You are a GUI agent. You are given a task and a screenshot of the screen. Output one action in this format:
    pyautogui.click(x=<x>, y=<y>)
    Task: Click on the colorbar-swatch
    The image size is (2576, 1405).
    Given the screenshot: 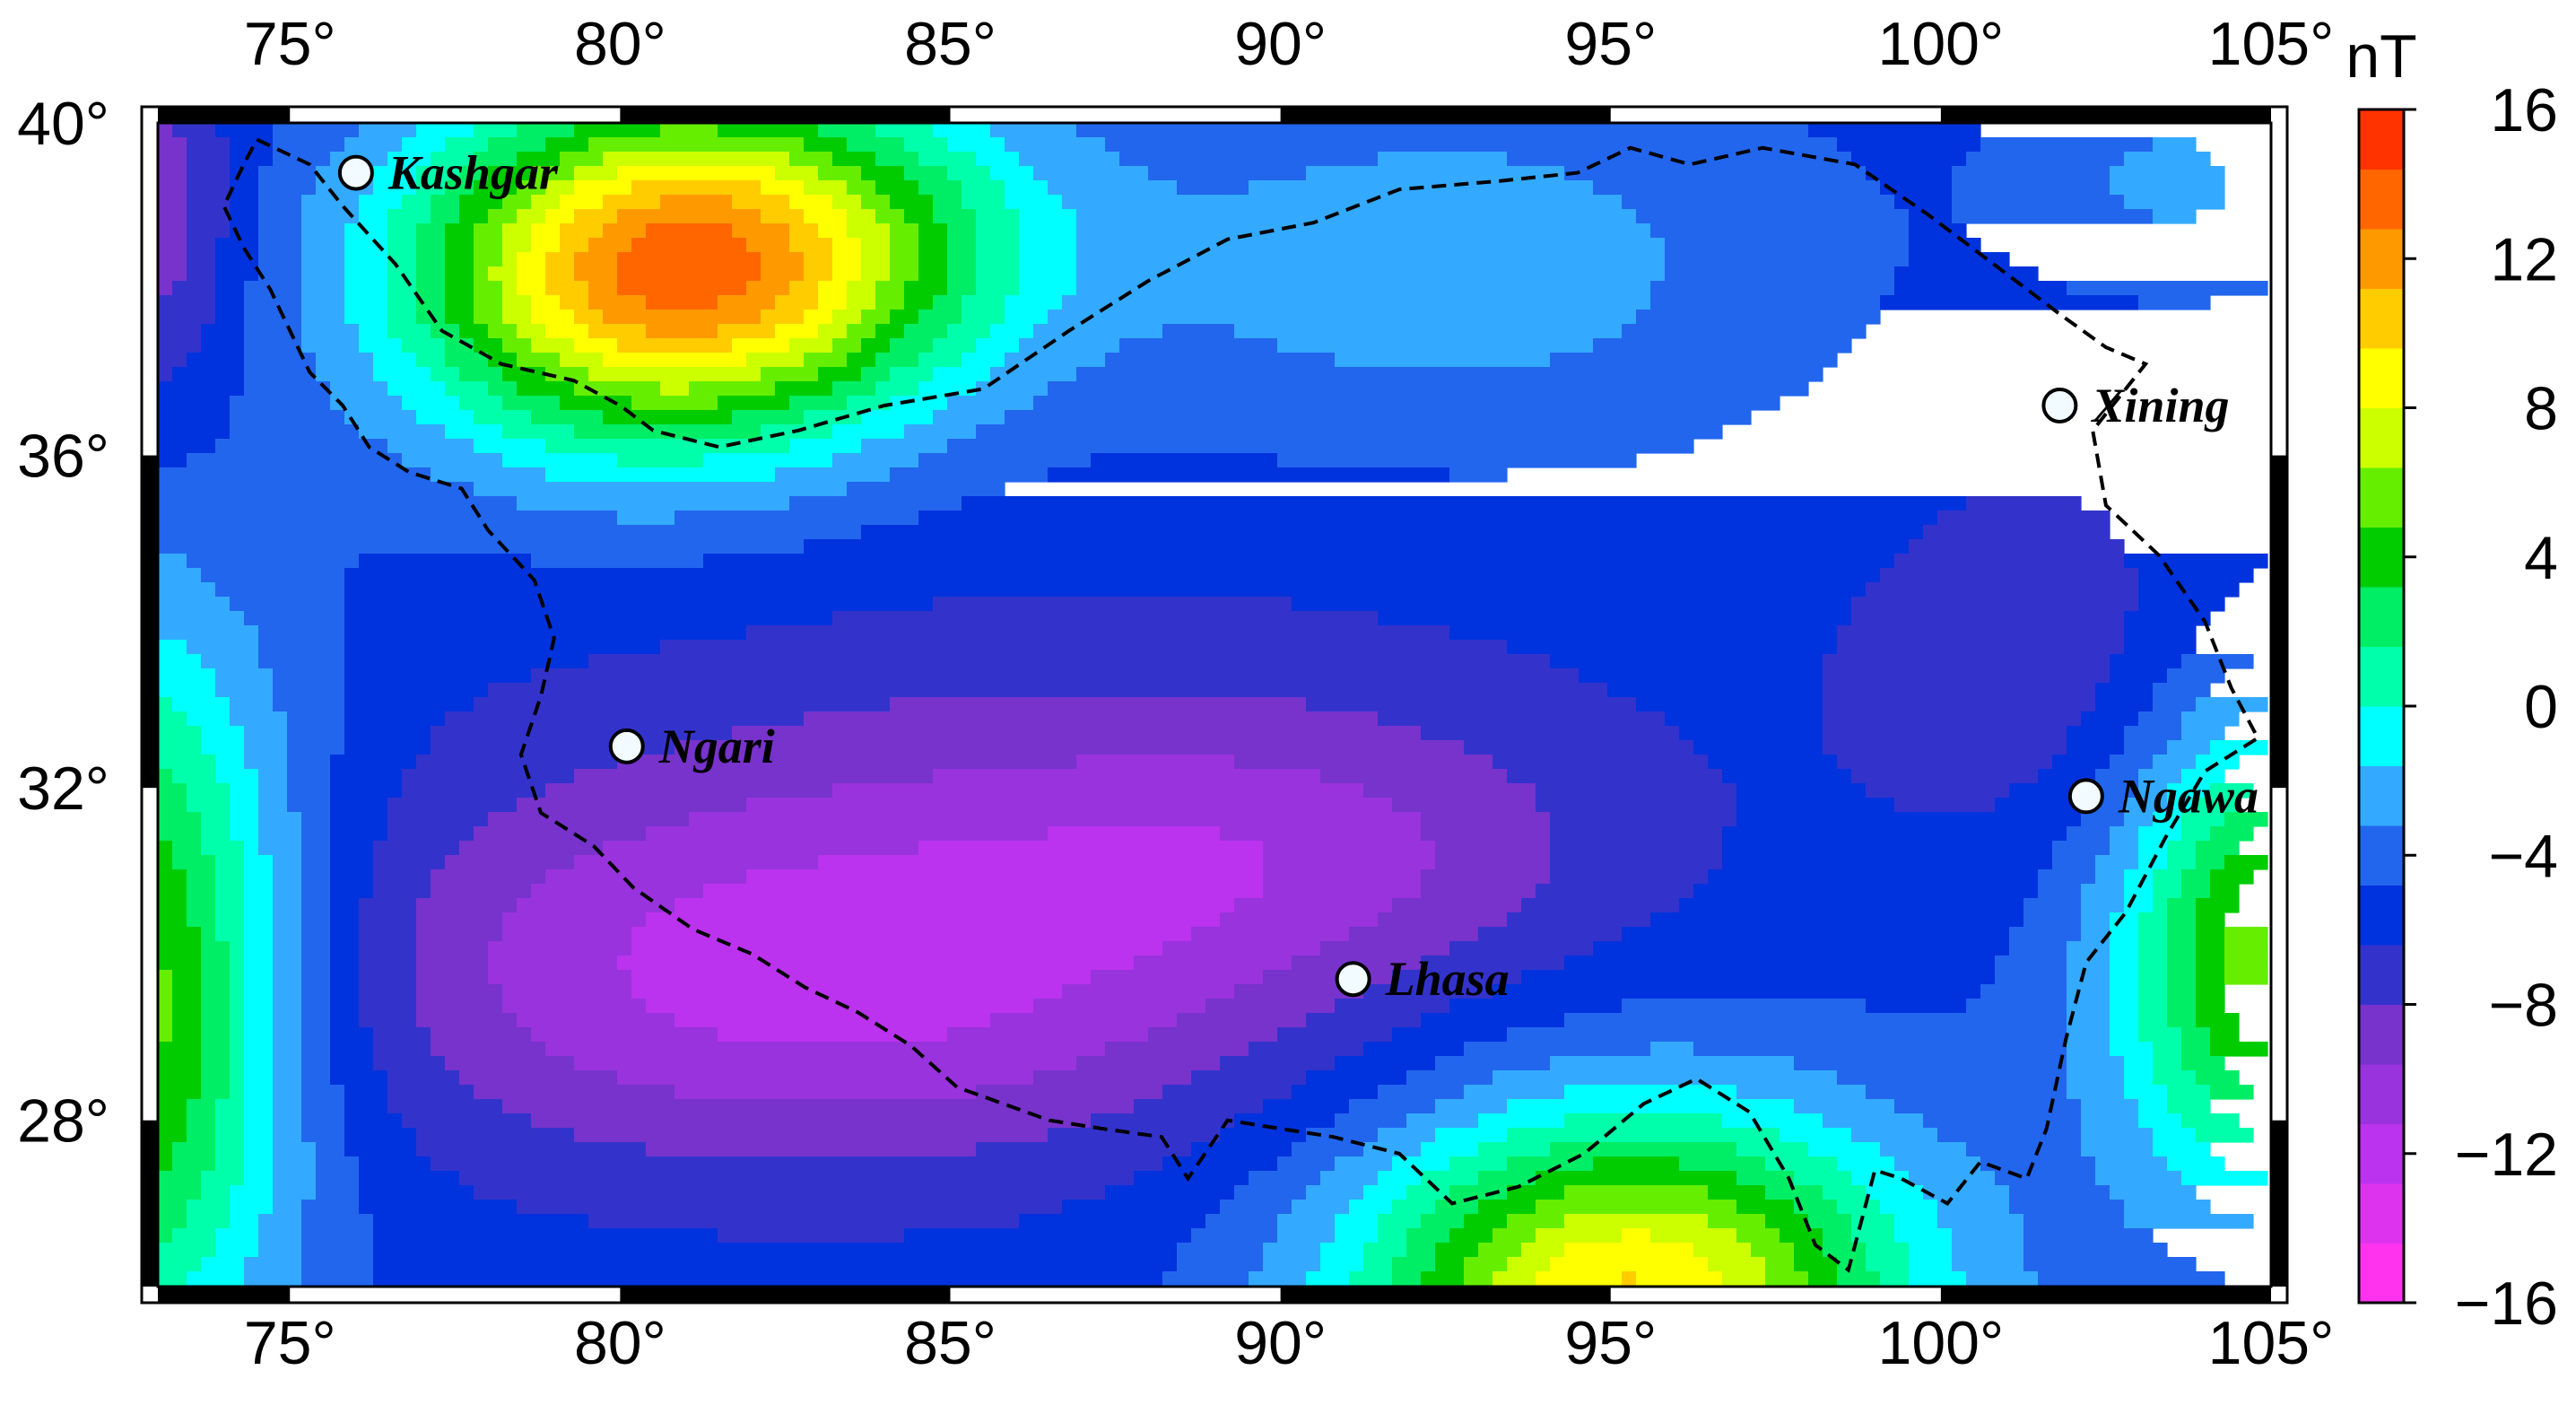 What is the action you would take?
    pyautogui.click(x=2381, y=557)
    